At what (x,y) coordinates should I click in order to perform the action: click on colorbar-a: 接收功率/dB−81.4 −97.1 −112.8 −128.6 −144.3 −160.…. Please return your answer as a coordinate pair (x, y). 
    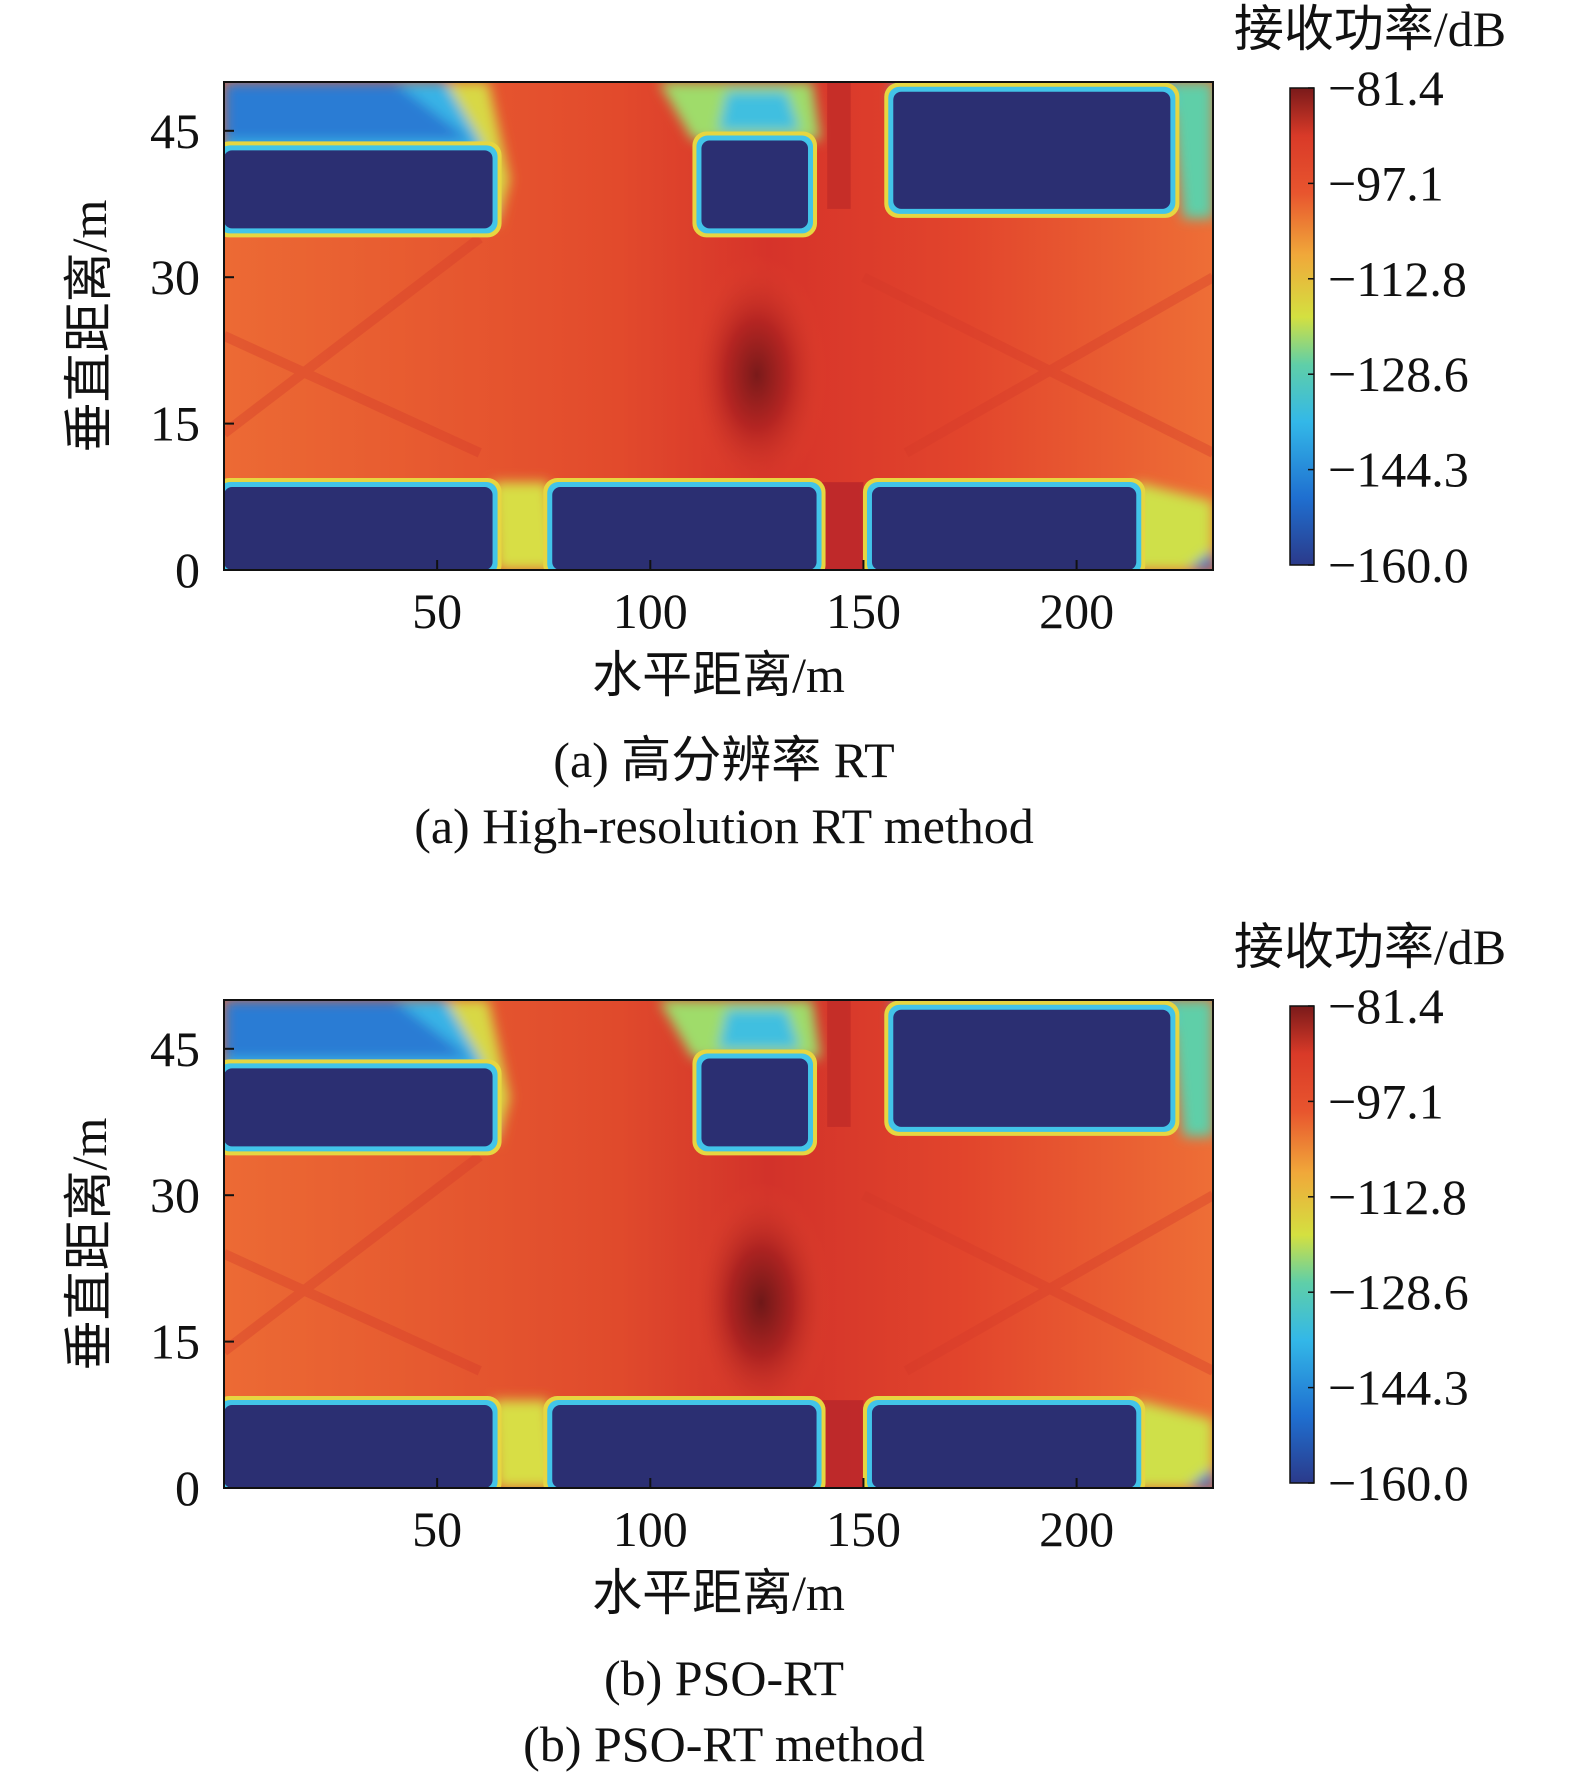
    Looking at the image, I should click on (1370, 297).